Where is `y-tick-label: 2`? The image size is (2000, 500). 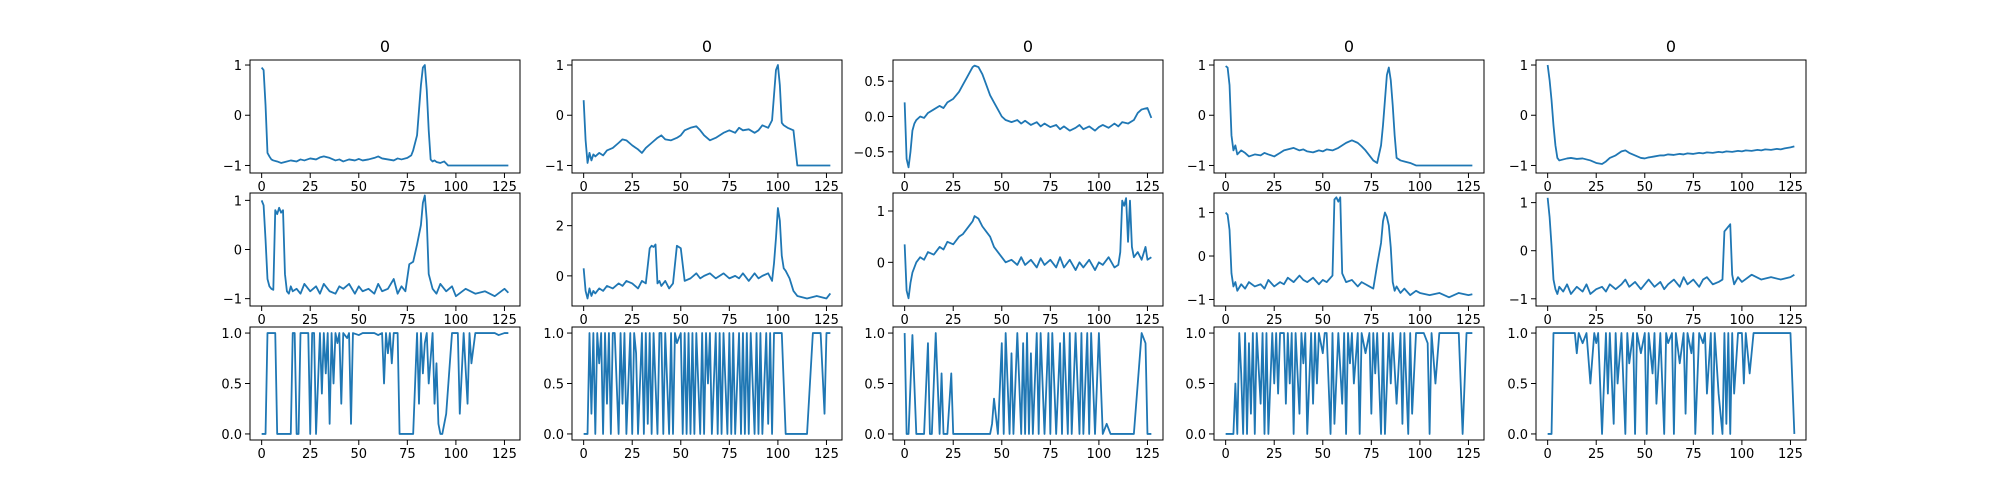
y-tick-label: 2 is located at coordinates (560, 227).